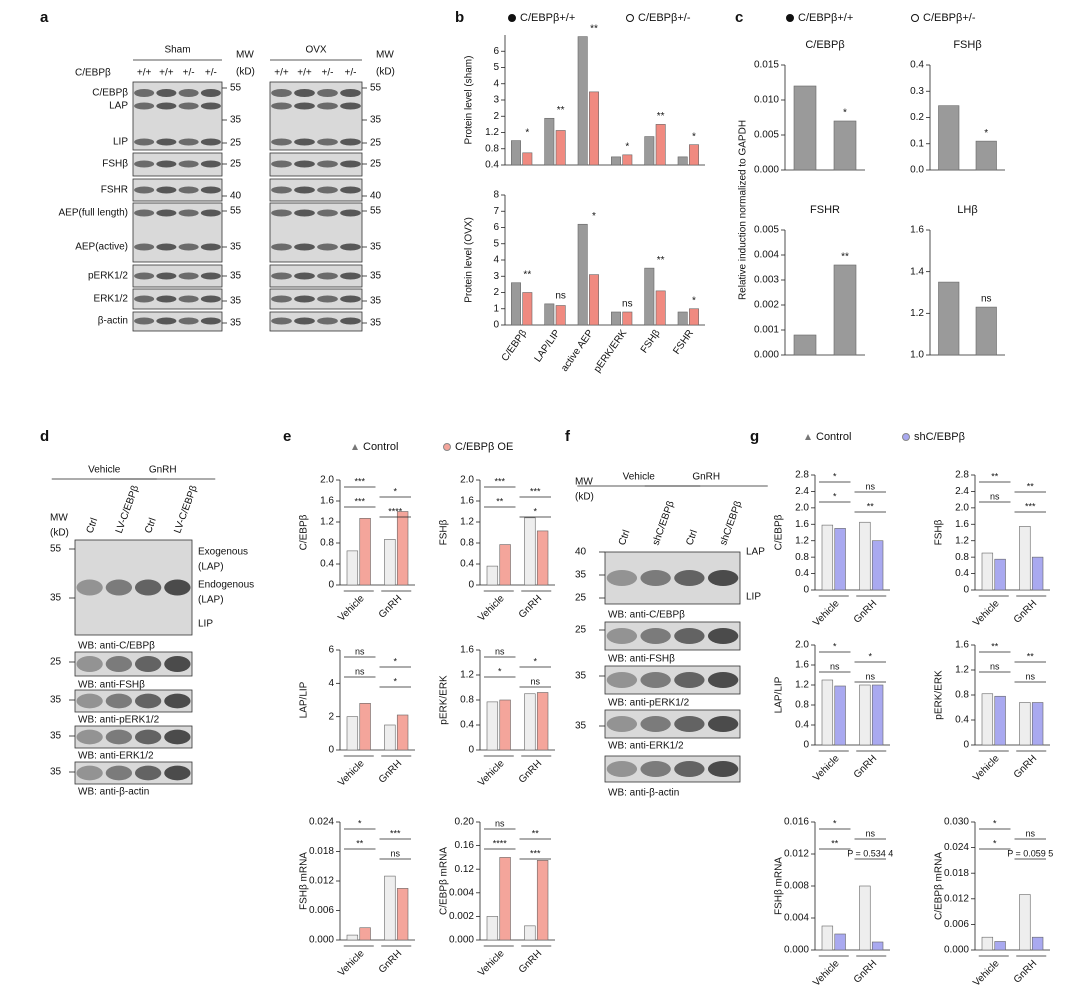 Image resolution: width=1080 pixels, height=988 pixels. What do you see at coordinates (331, 650) in the screenshot?
I see `y-tick-label: 6` at bounding box center [331, 650].